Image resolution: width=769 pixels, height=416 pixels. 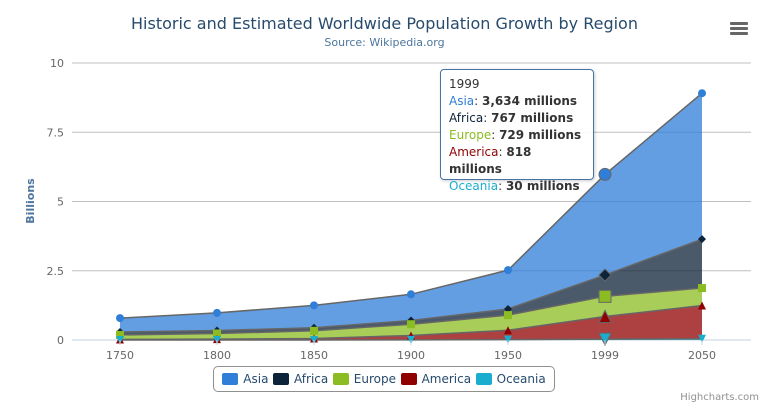 What do you see at coordinates (462, 101) in the screenshot?
I see `tooltip-series-name: Asia` at bounding box center [462, 101].